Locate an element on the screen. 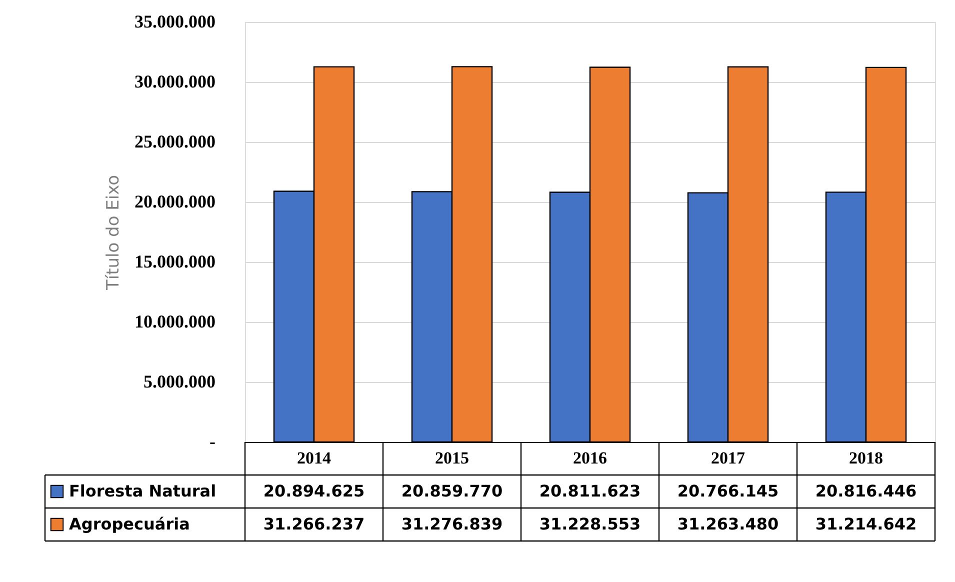  y-tick-label: 15.000.000 is located at coordinates (175, 262).